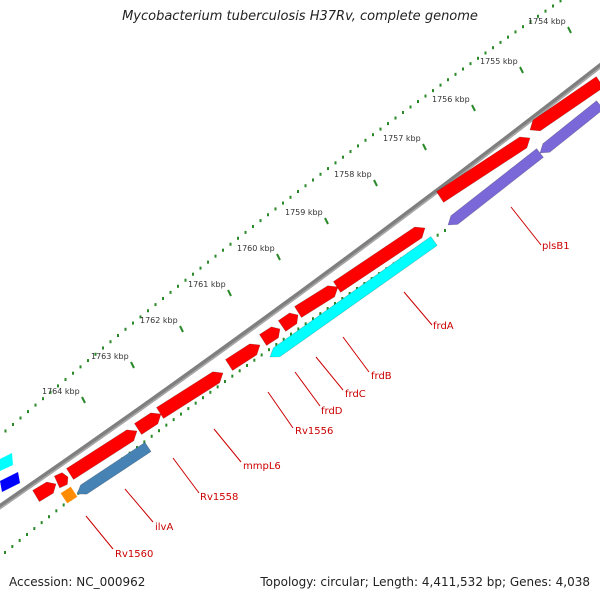 Image resolution: width=600 pixels, height=600 pixels. What do you see at coordinates (355, 394) in the screenshot?
I see `gene-label-frdC: frdC` at bounding box center [355, 394].